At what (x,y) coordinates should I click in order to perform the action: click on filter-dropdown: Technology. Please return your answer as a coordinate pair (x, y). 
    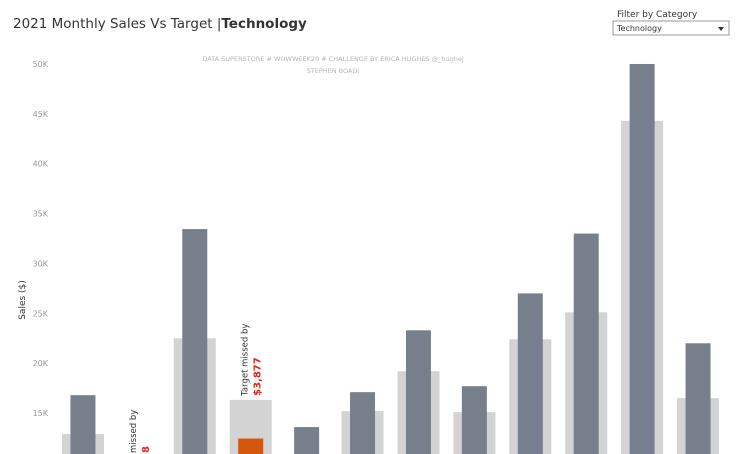
    Looking at the image, I should click on (671, 28).